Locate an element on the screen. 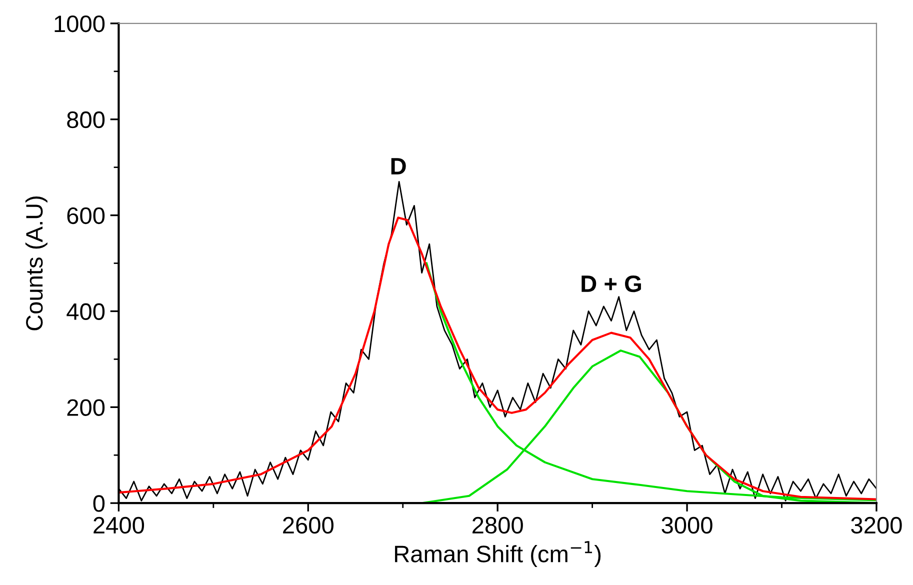 This screenshot has width=913, height=585. x-tick-label: 2600 is located at coordinates (308, 525).